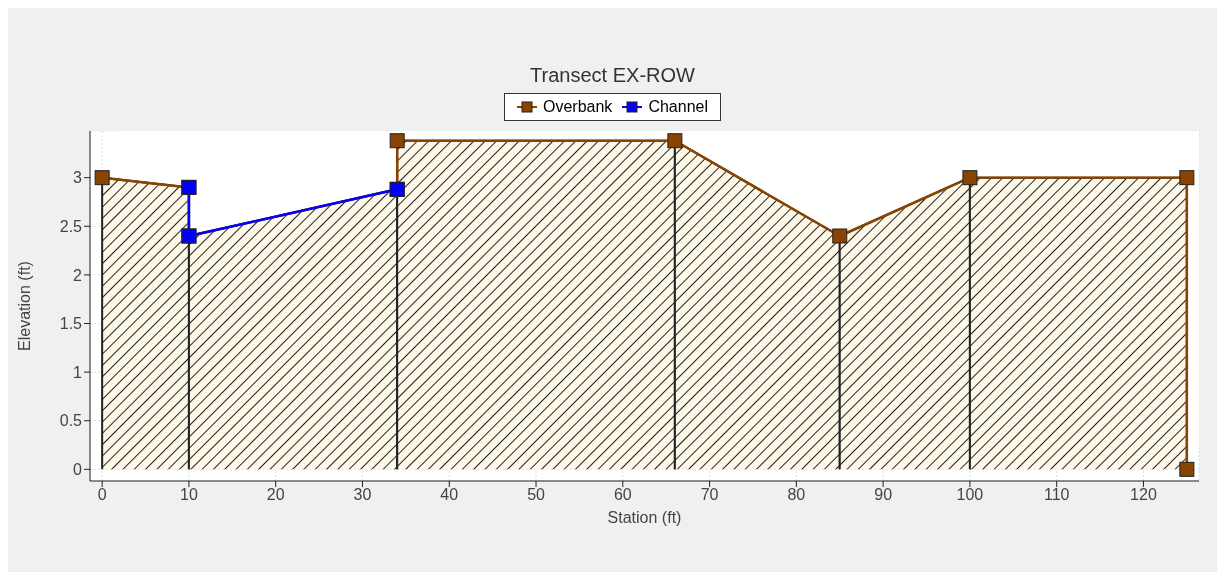 The width and height of the screenshot is (1225, 580). I want to click on y-tick-label: 0, so click(78, 470).